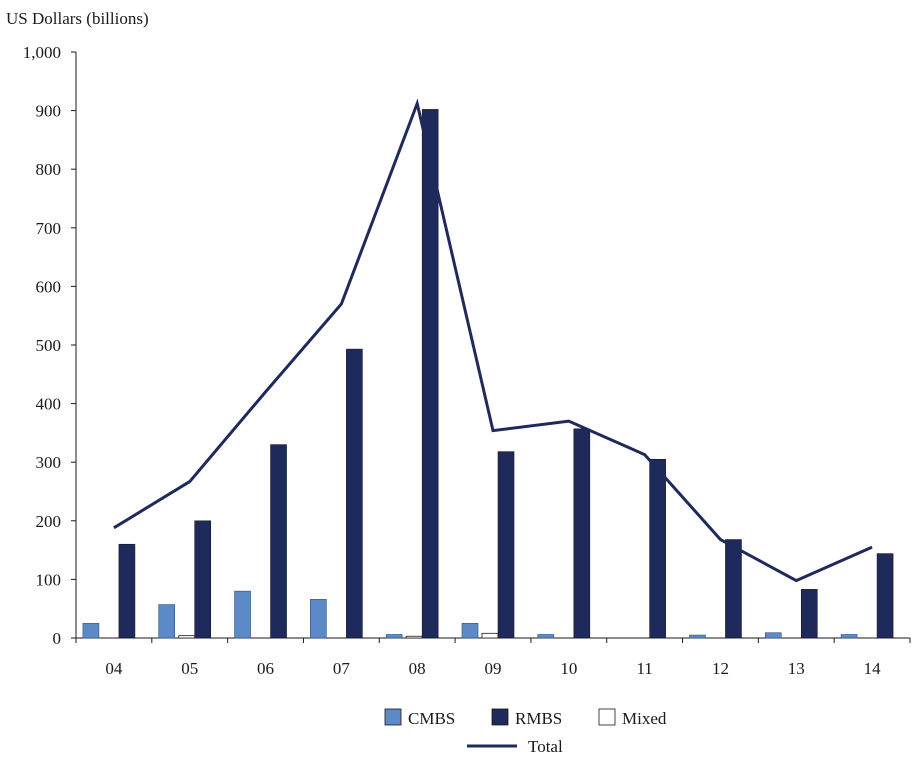 The height and width of the screenshot is (763, 914). What do you see at coordinates (393, 717) in the screenshot?
I see `legend-swatch-cmbs` at bounding box center [393, 717].